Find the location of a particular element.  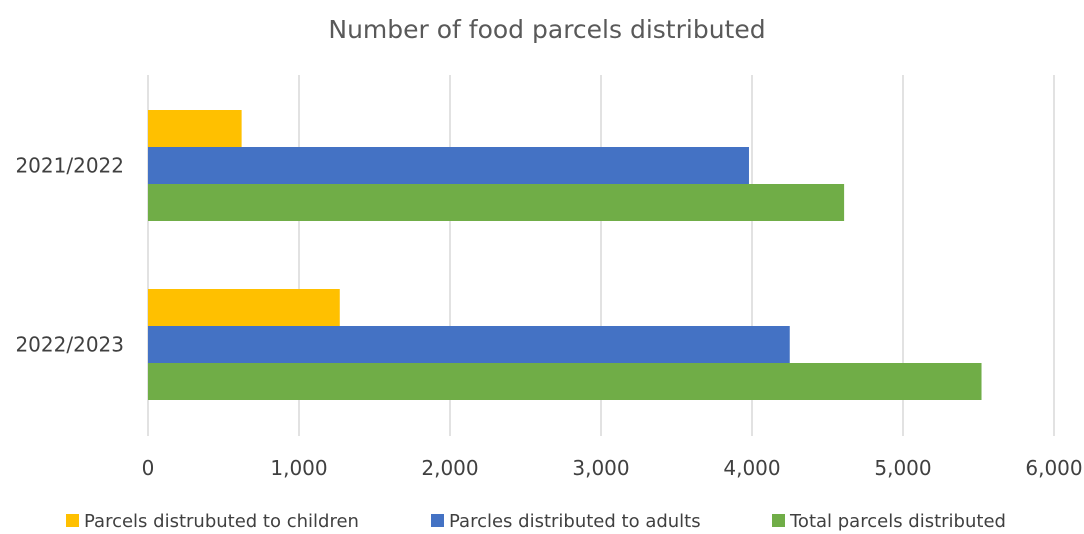

chart-title: Number of food parcels distributed is located at coordinates (546, 29).